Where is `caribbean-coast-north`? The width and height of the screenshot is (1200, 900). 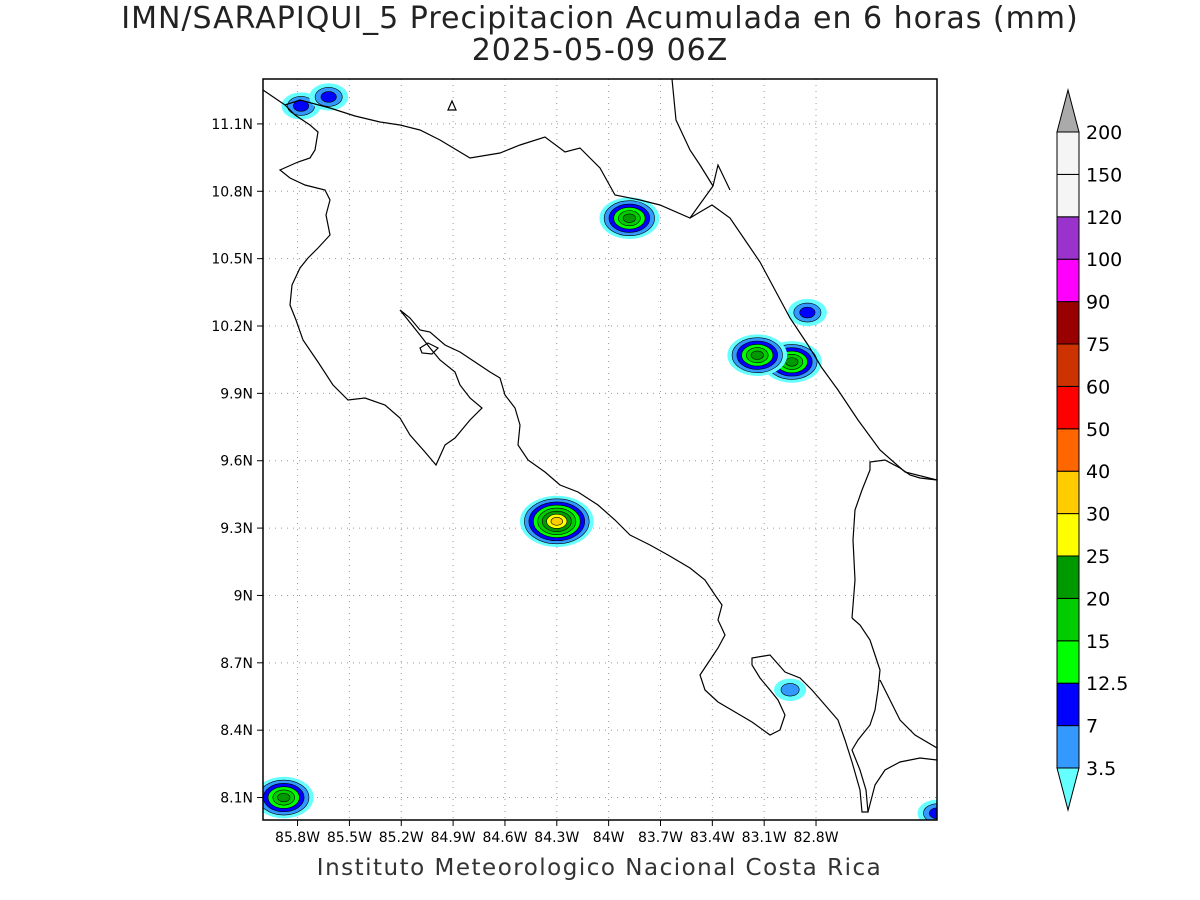
caribbean-coast-north is located at coordinates (813, 342).